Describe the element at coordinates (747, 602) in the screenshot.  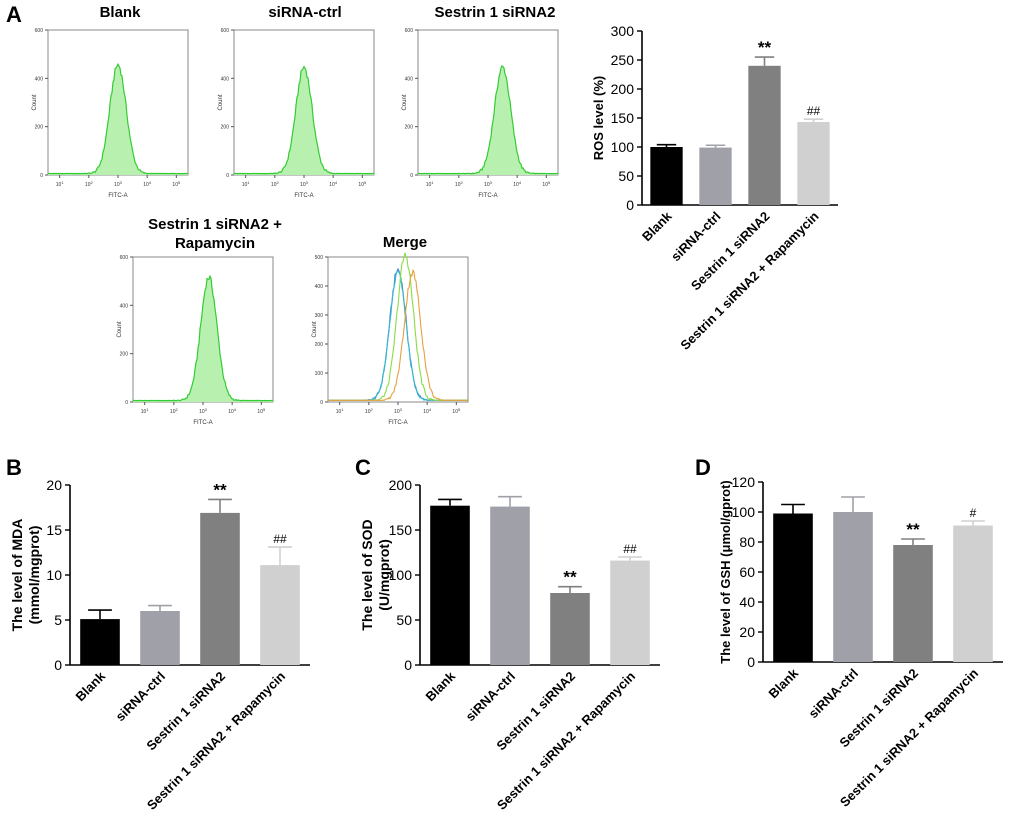
I see `y-tick-label: 40` at that location.